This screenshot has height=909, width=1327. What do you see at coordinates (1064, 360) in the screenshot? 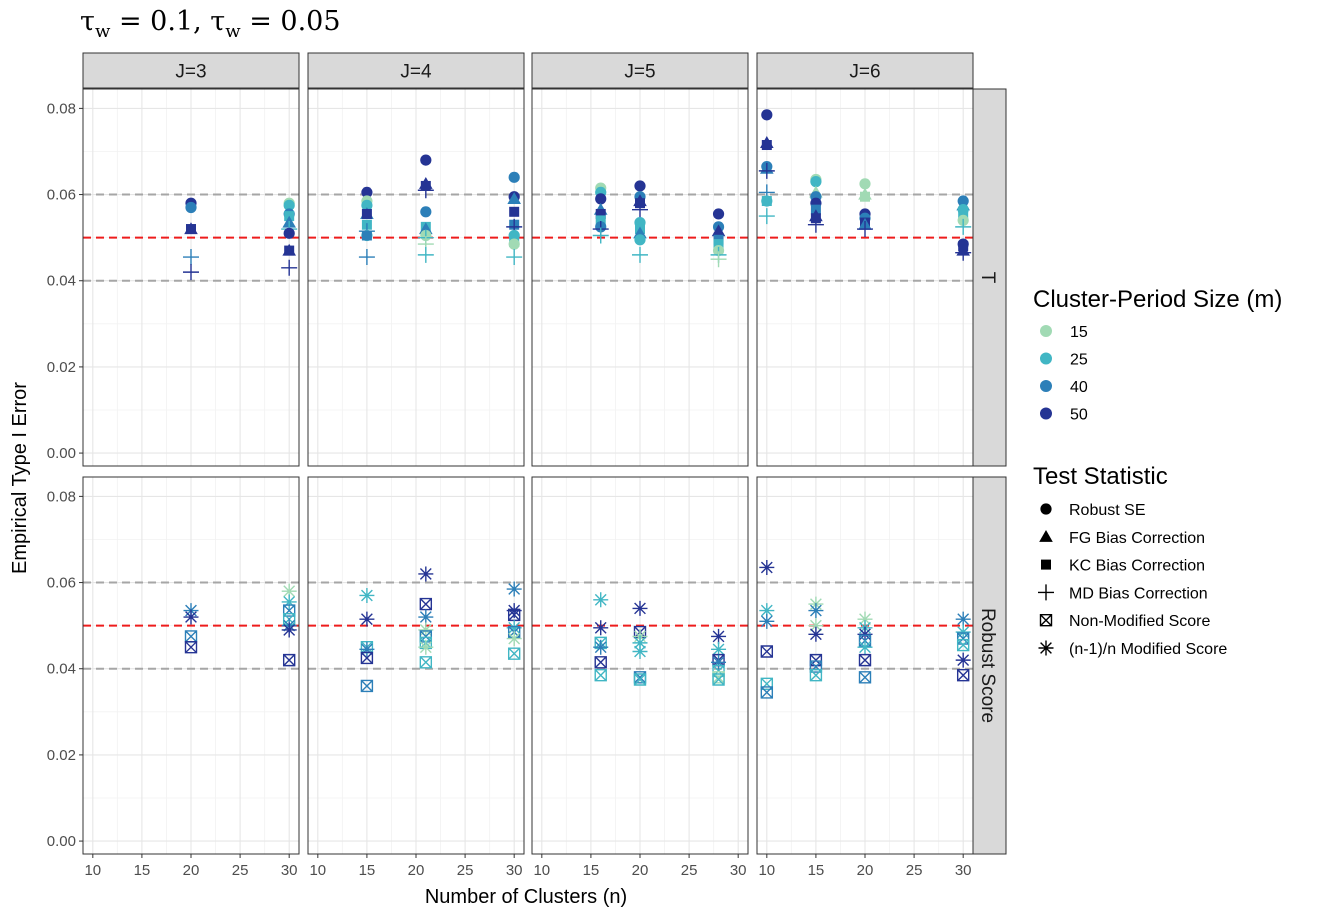
I see `color-legend-item: 25` at bounding box center [1064, 360].